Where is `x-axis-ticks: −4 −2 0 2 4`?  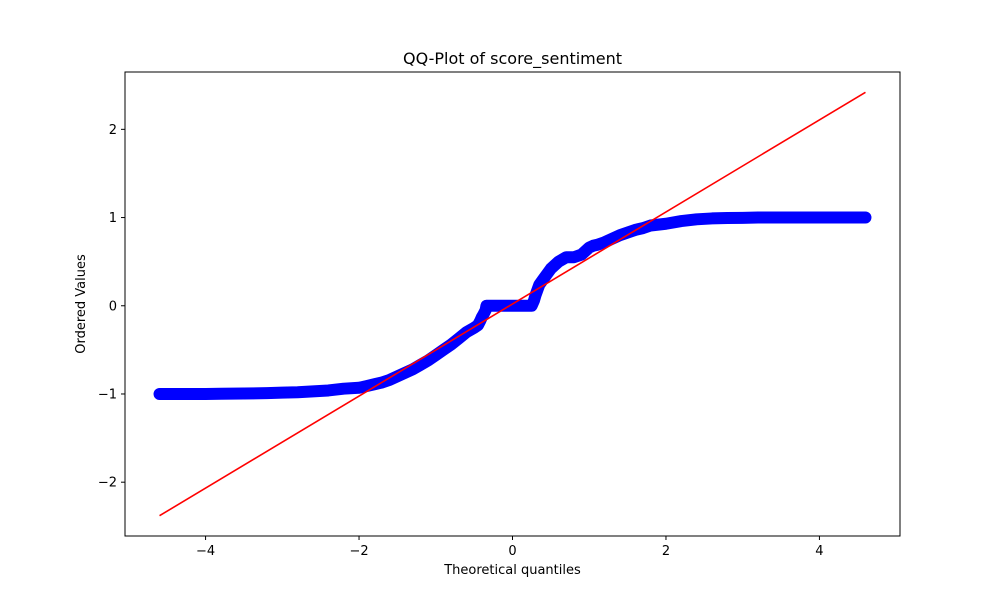 x-axis-ticks: −4 −2 0 2 4 is located at coordinates (510, 547).